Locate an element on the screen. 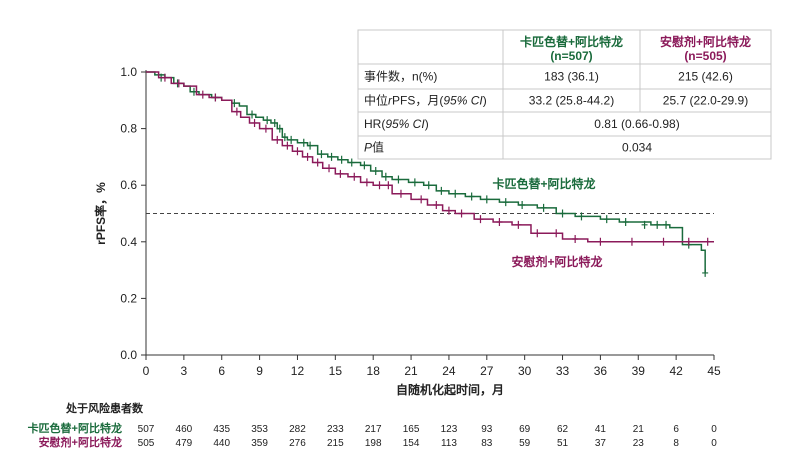 Image resolution: width=800 pixels, height=461 pixels. y-tick-label: 0.8 is located at coordinates (128, 129).